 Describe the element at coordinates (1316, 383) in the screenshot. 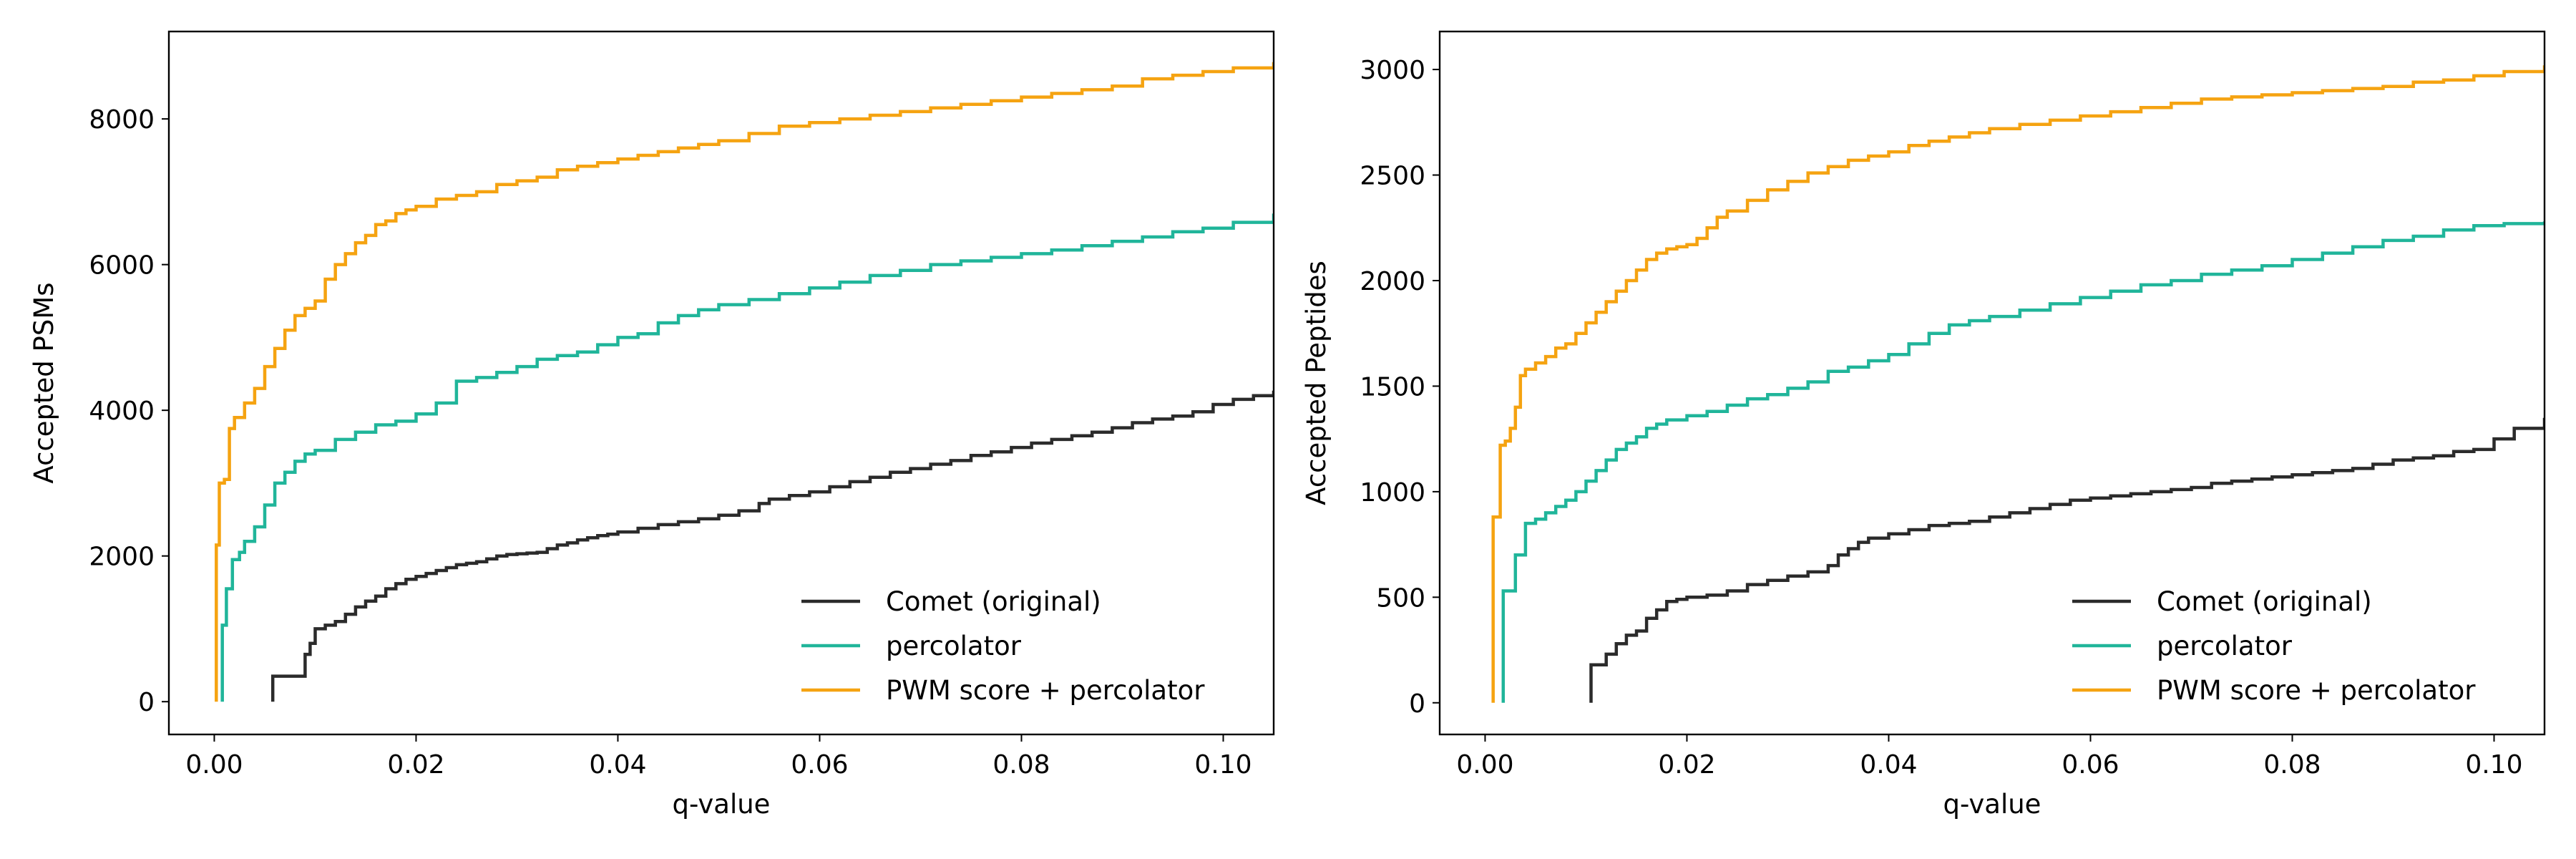

I see `y-axis-label: Accepted Peptides` at that location.